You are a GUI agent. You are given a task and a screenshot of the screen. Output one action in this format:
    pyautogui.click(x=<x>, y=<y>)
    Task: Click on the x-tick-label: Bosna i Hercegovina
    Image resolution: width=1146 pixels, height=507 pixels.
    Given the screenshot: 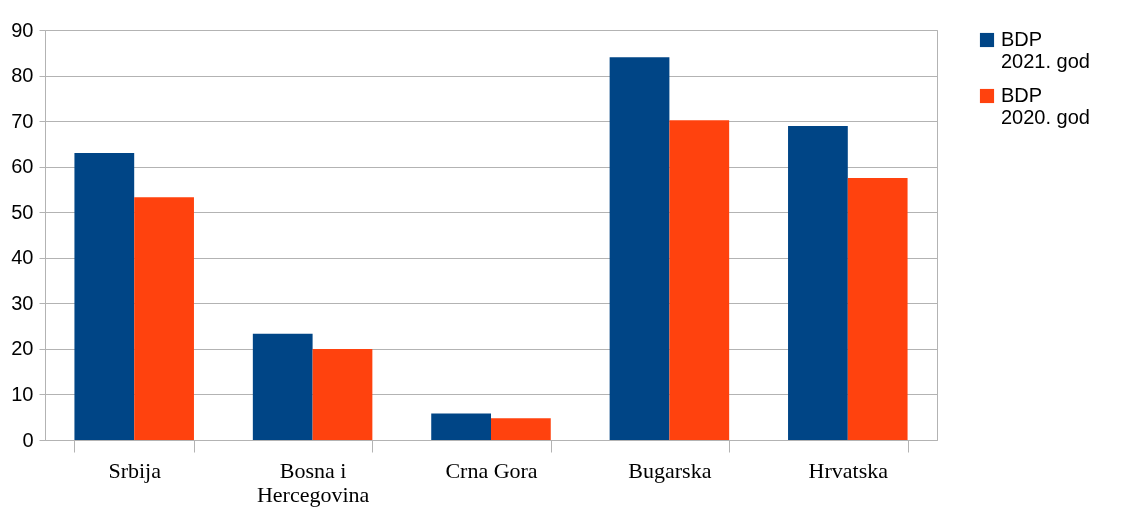 What is the action you would take?
    pyautogui.click(x=313, y=482)
    